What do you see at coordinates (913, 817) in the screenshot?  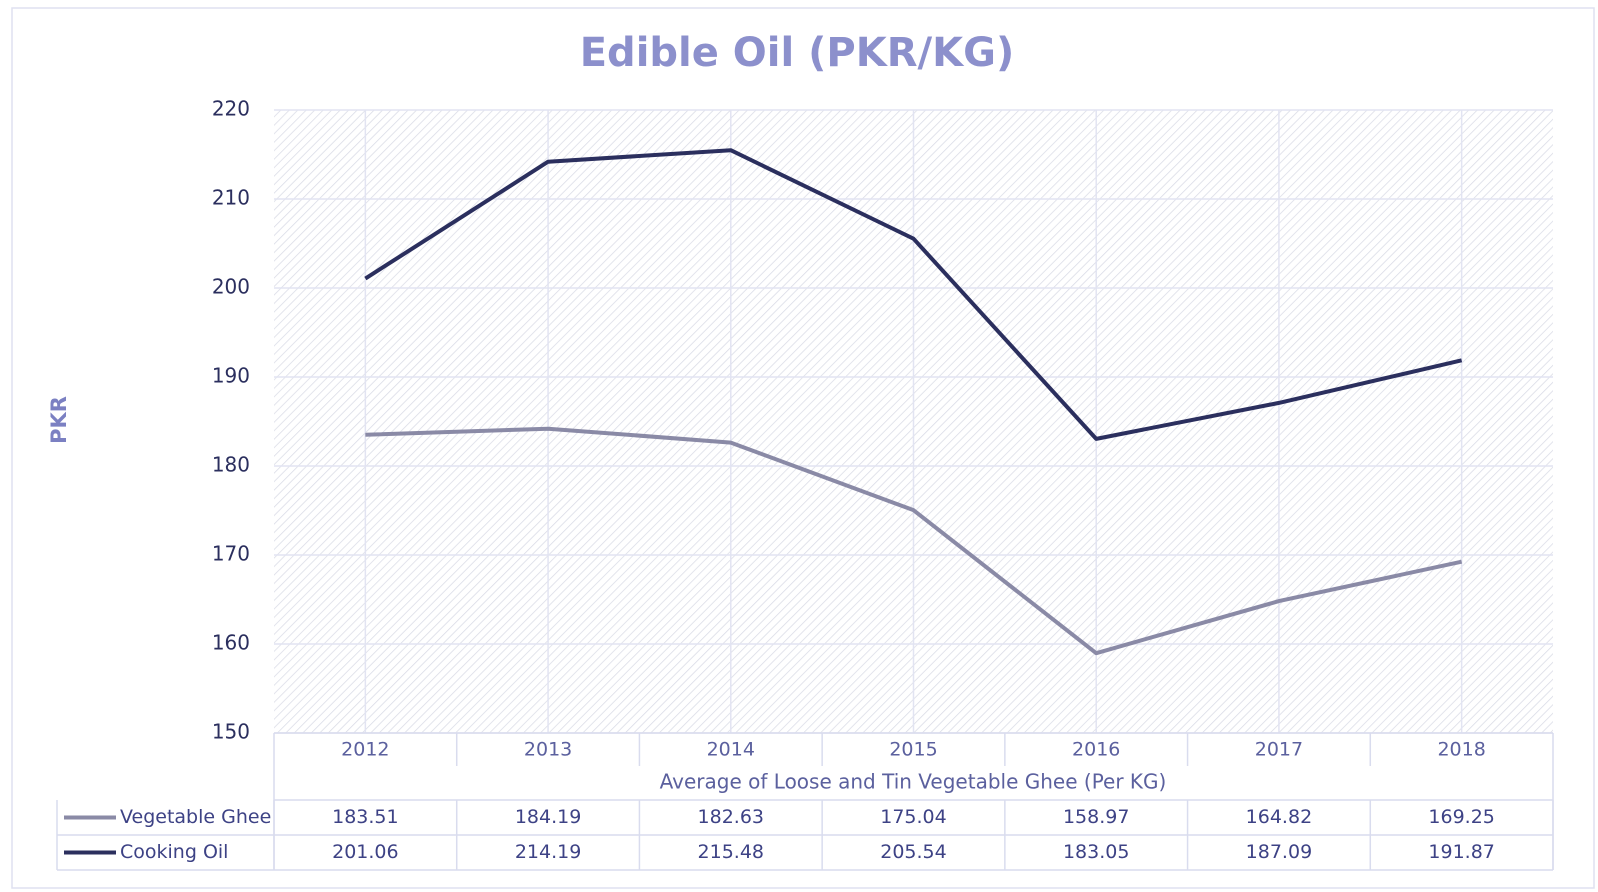 I see `table-value: 175.04` at bounding box center [913, 817].